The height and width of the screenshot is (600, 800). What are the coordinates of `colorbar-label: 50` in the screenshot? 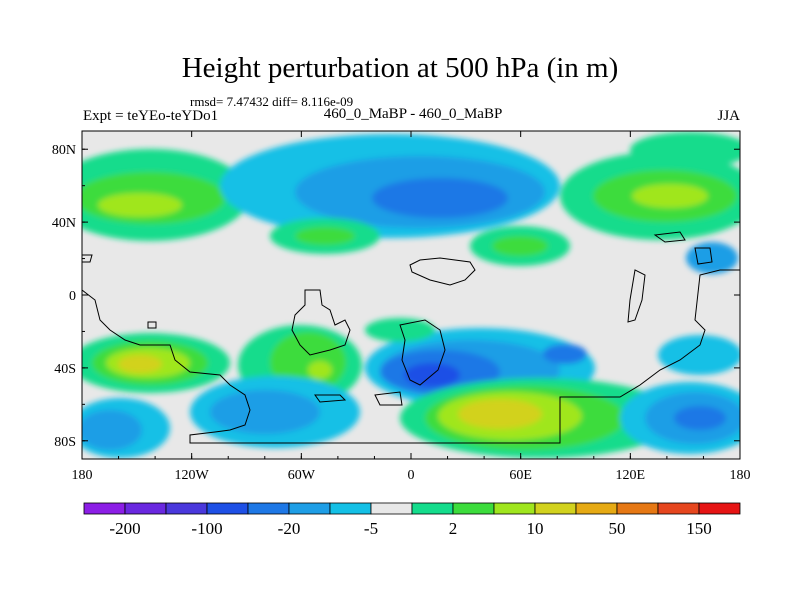 It's located at (617, 528).